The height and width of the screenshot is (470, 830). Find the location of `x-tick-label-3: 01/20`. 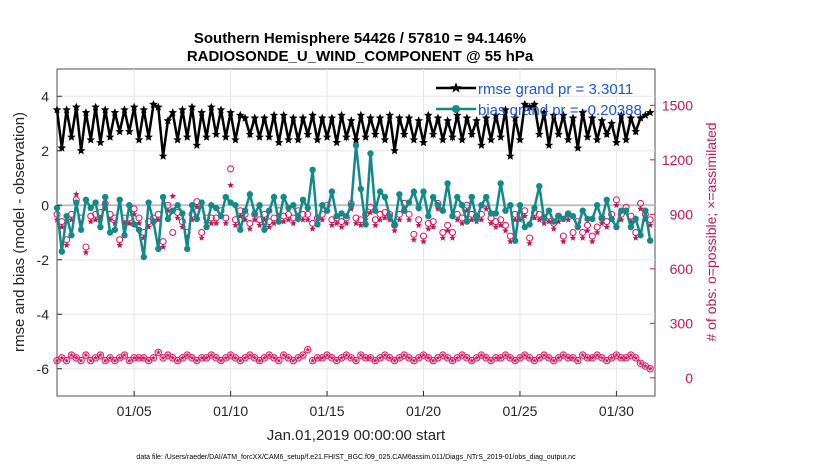

x-tick-label-3: 01/20 is located at coordinates (423, 411).